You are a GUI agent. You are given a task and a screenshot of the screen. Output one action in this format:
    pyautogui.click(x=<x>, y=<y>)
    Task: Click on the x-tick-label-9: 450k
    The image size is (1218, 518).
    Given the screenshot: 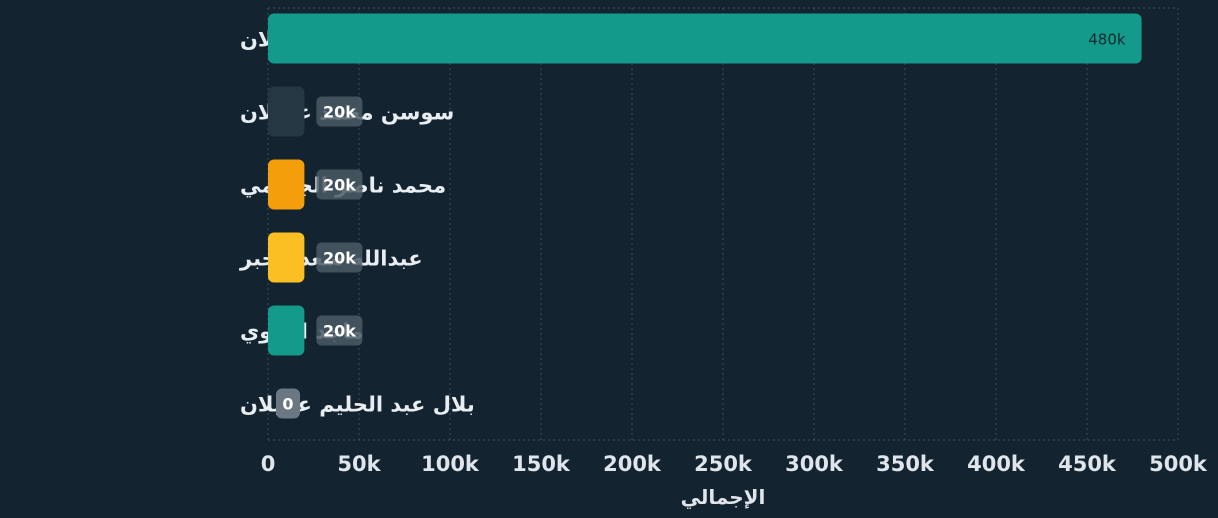 What is the action you would take?
    pyautogui.click(x=1087, y=464)
    